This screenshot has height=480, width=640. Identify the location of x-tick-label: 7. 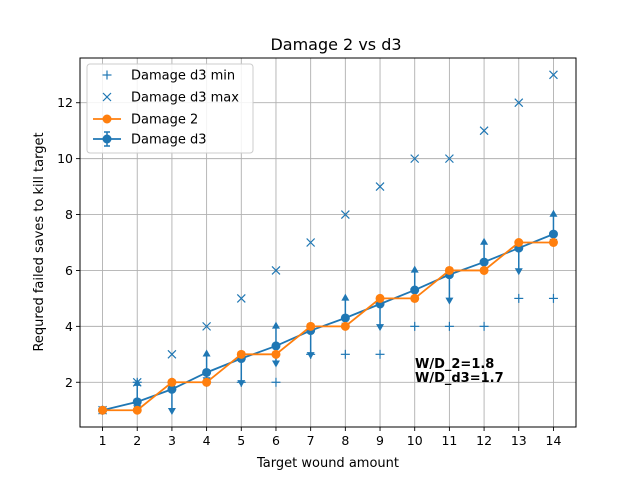
(311, 440).